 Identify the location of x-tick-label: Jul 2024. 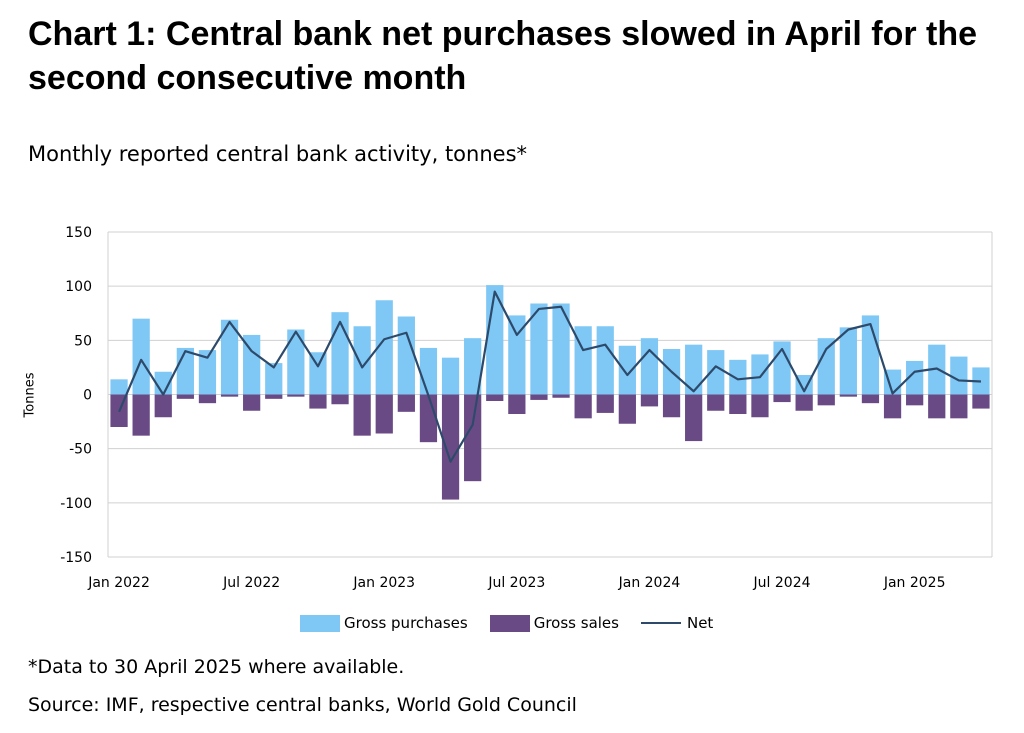
(782, 583).